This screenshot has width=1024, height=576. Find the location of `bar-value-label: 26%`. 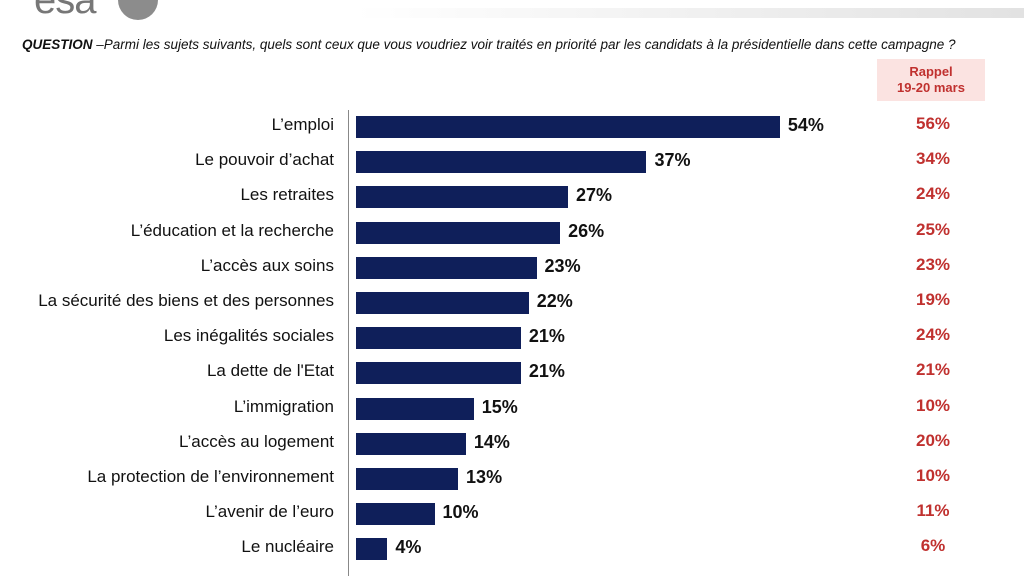

bar-value-label: 26% is located at coordinates (586, 230).